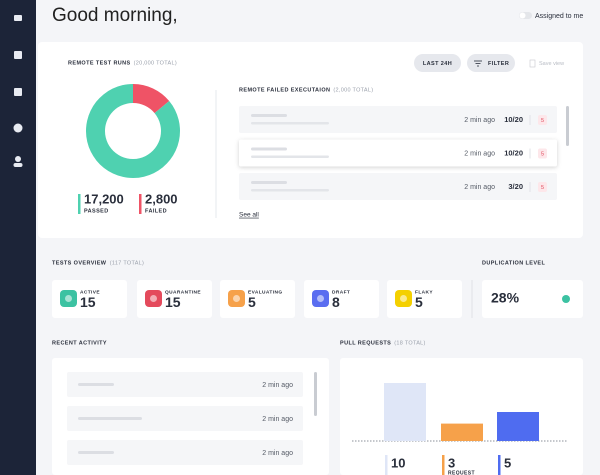 The width and height of the screenshot is (600, 475). What do you see at coordinates (551, 64) in the screenshot?
I see `save-view: Save view` at bounding box center [551, 64].